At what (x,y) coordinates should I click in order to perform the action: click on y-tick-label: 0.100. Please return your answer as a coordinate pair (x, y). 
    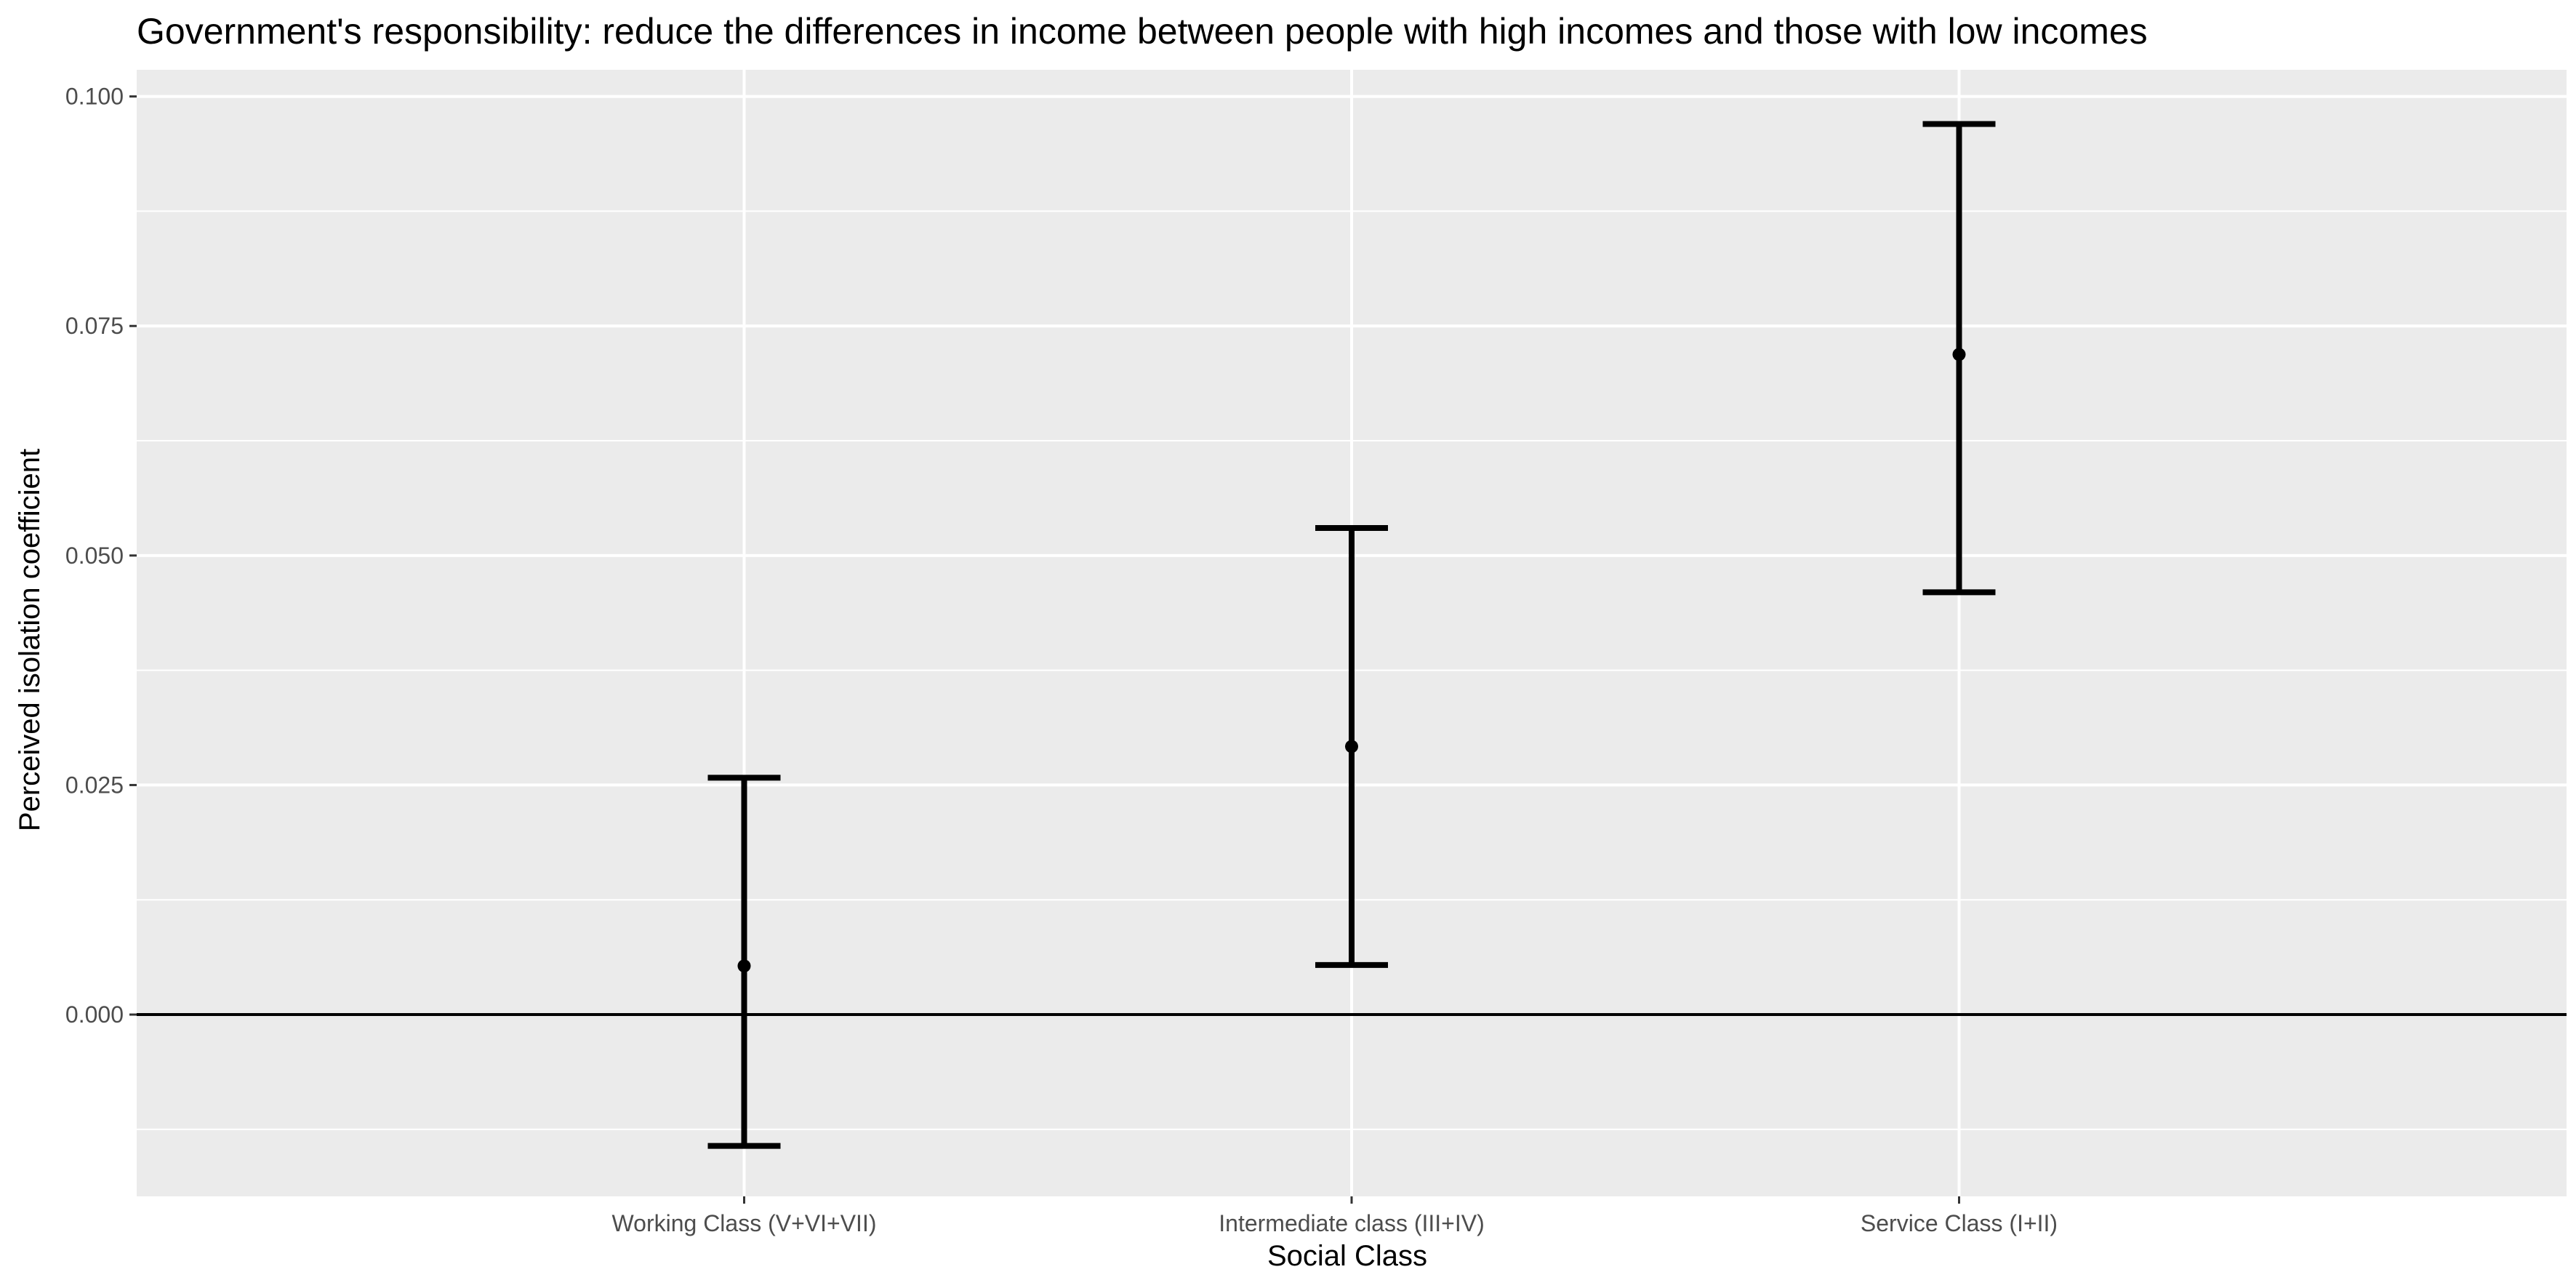
    Looking at the image, I should click on (95, 97).